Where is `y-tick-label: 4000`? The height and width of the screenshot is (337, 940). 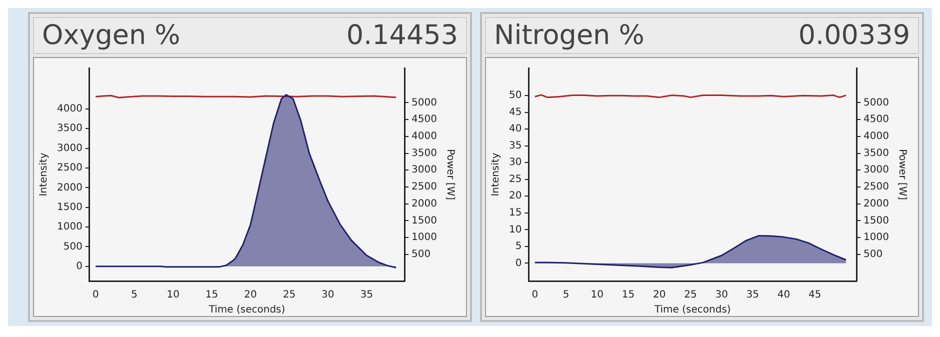
y-tick-label: 4000 is located at coordinates (69, 109).